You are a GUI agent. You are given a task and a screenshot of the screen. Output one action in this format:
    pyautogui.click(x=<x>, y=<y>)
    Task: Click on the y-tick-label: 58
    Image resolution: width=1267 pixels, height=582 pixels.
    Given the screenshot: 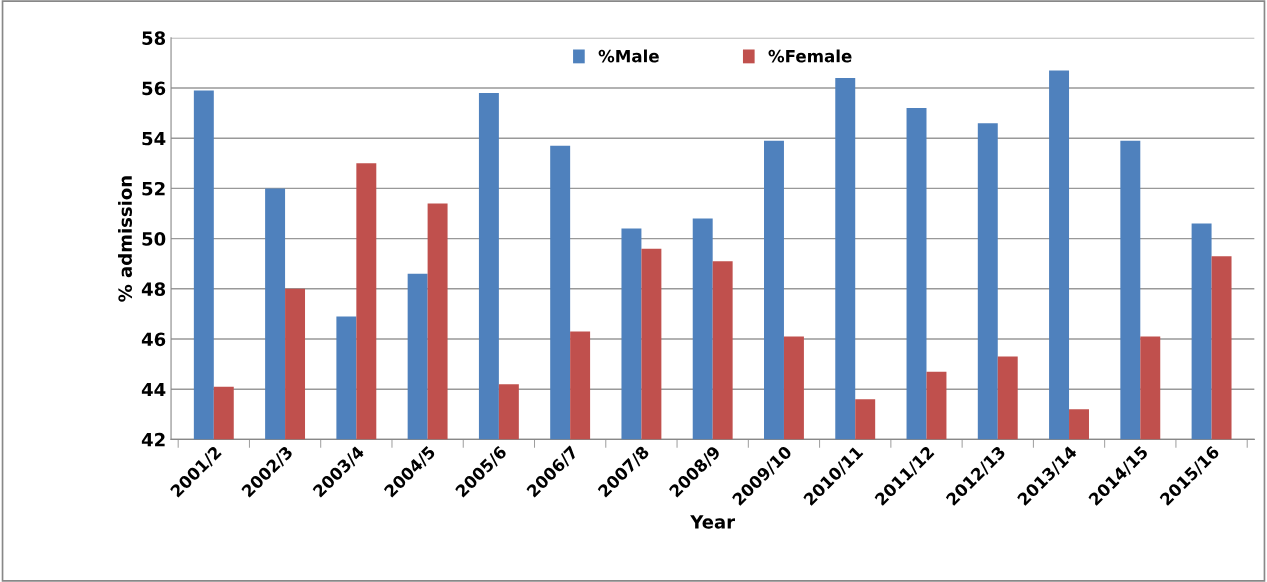 What is the action you would take?
    pyautogui.click(x=154, y=38)
    